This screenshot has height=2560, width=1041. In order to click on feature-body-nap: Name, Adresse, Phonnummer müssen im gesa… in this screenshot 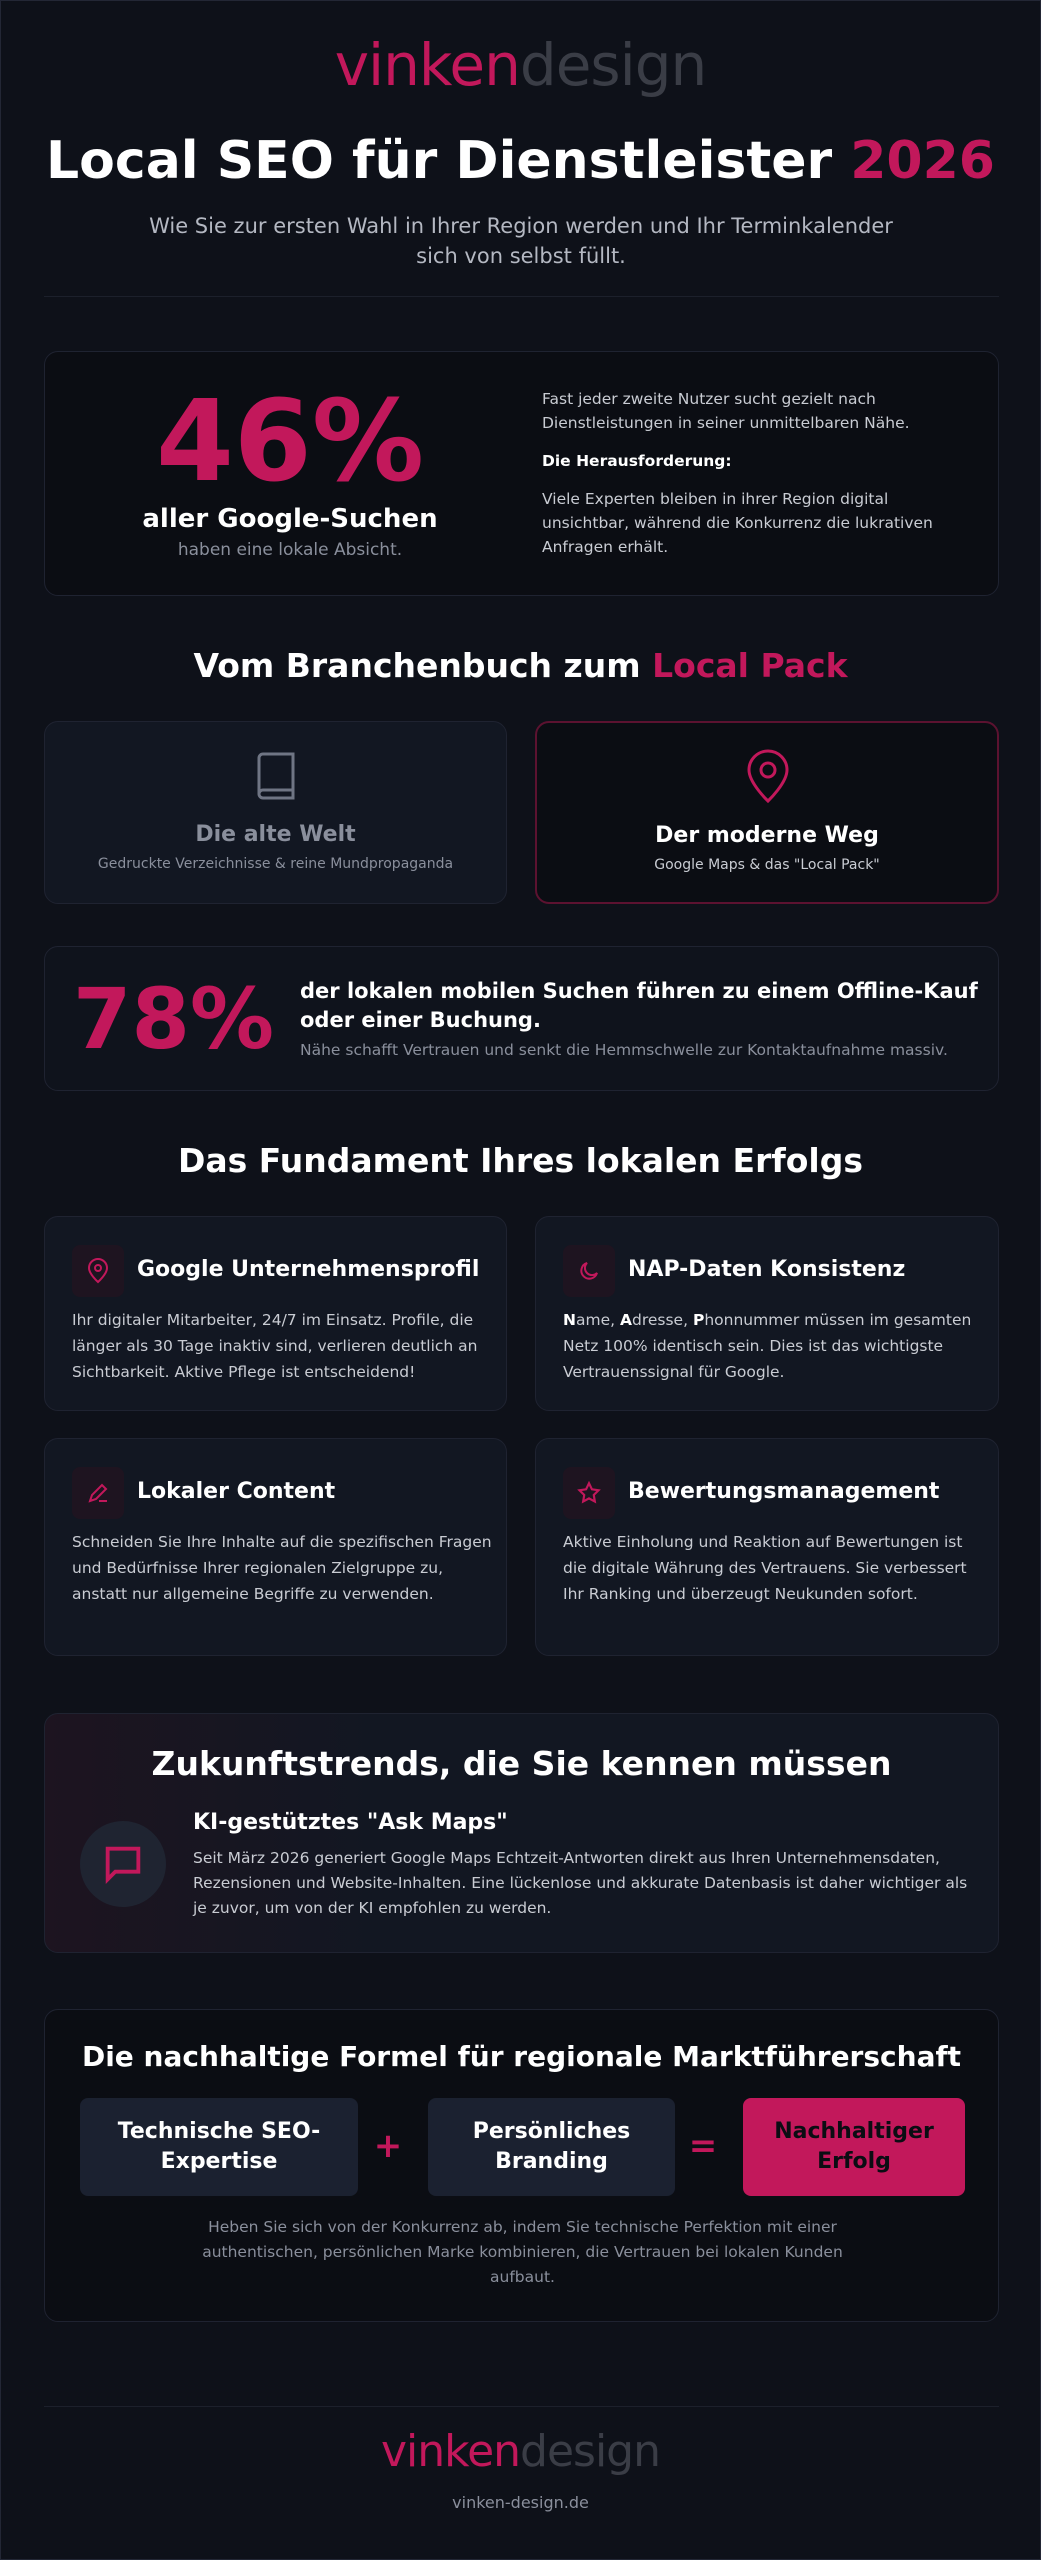, I will do `click(773, 1346)`.